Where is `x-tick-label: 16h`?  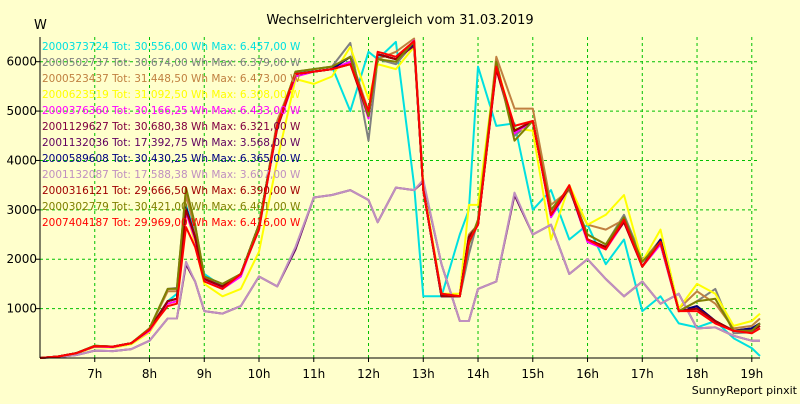 x-tick-label: 16h is located at coordinates (587, 374).